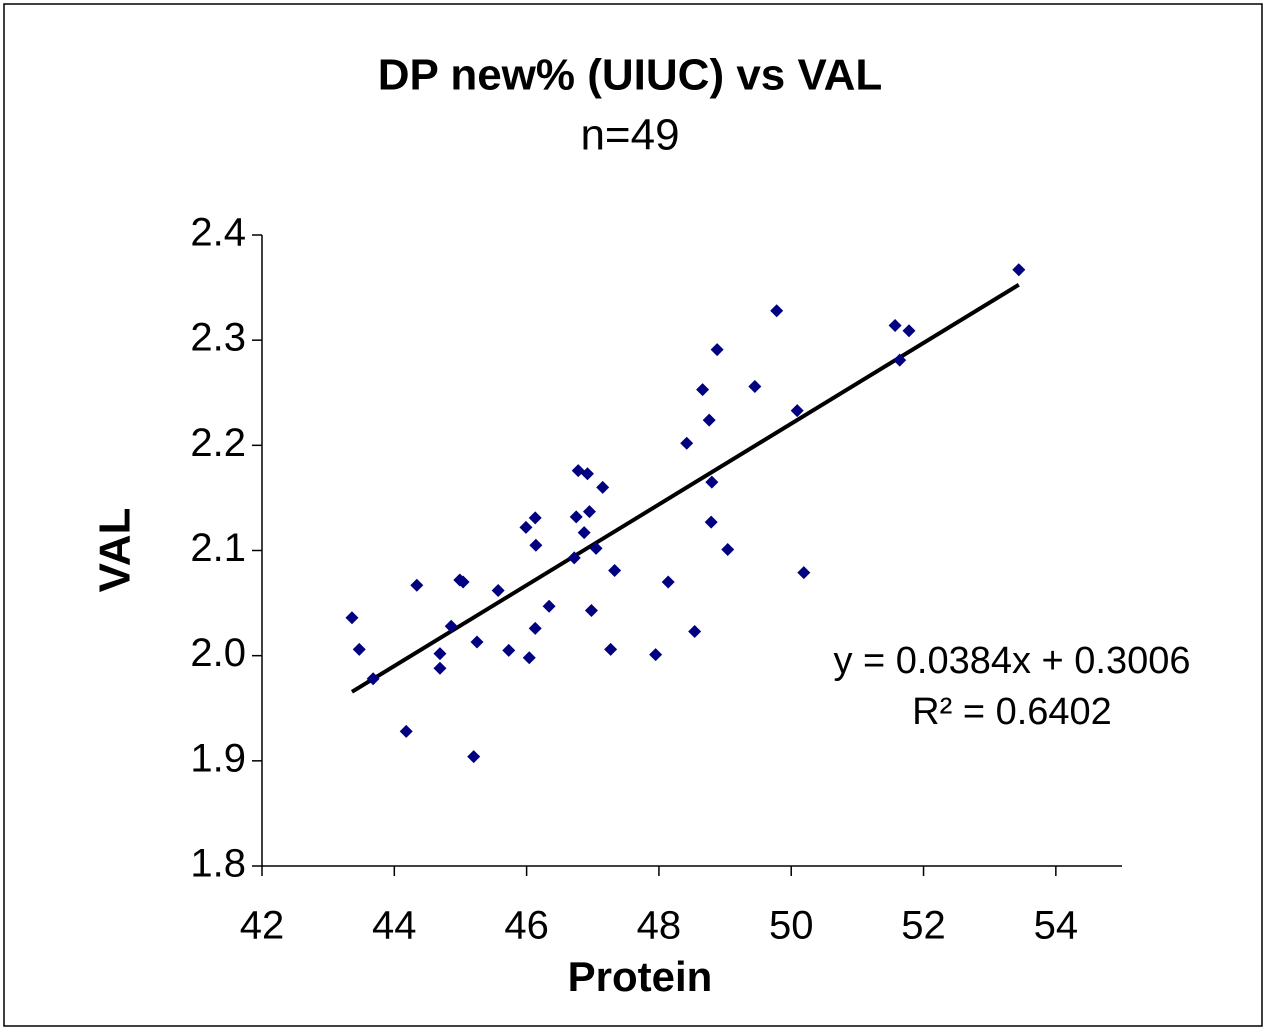 Image resolution: width=1266 pixels, height=1030 pixels. I want to click on x-tick-label: 50, so click(791, 926).